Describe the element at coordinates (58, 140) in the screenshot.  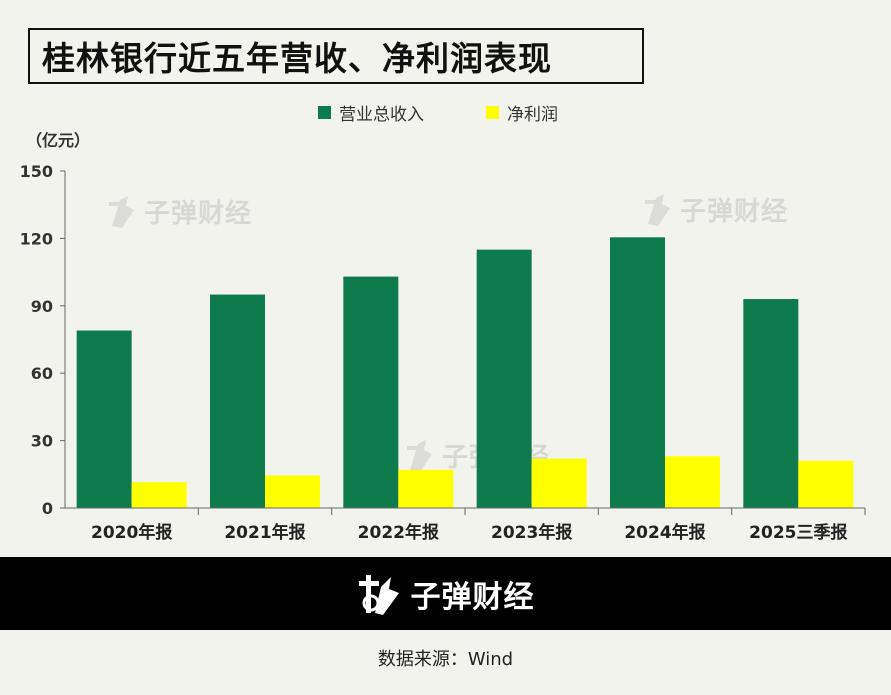
I see `y-axis-unit: （亿元）` at that location.